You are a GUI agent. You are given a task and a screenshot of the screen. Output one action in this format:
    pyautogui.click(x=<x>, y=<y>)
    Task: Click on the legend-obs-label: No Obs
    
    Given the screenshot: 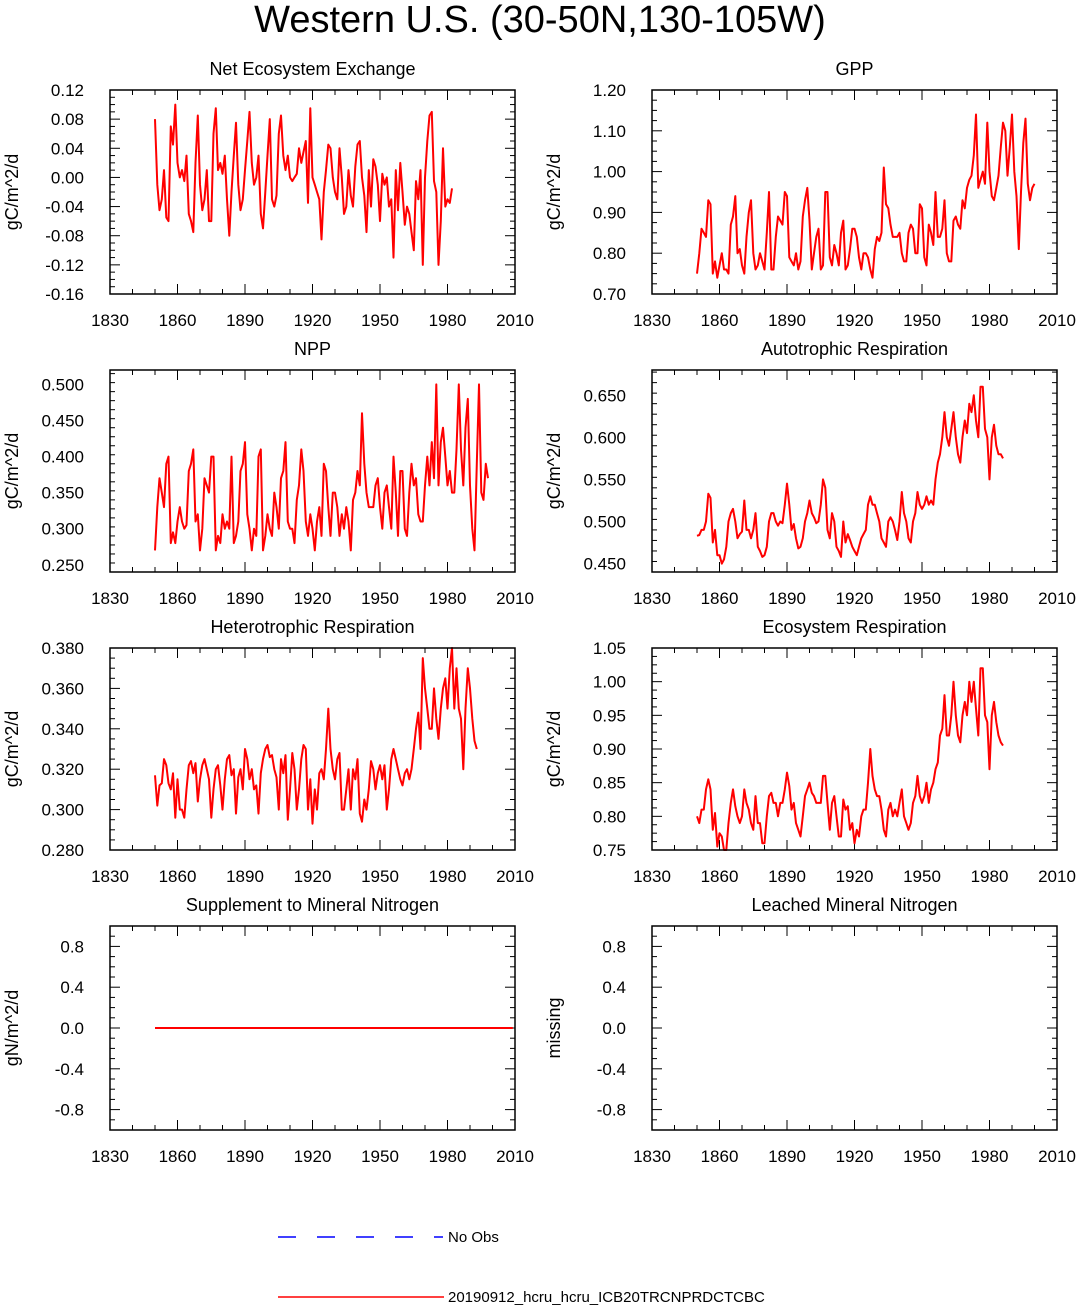 What is the action you would take?
    pyautogui.click(x=473, y=1237)
    